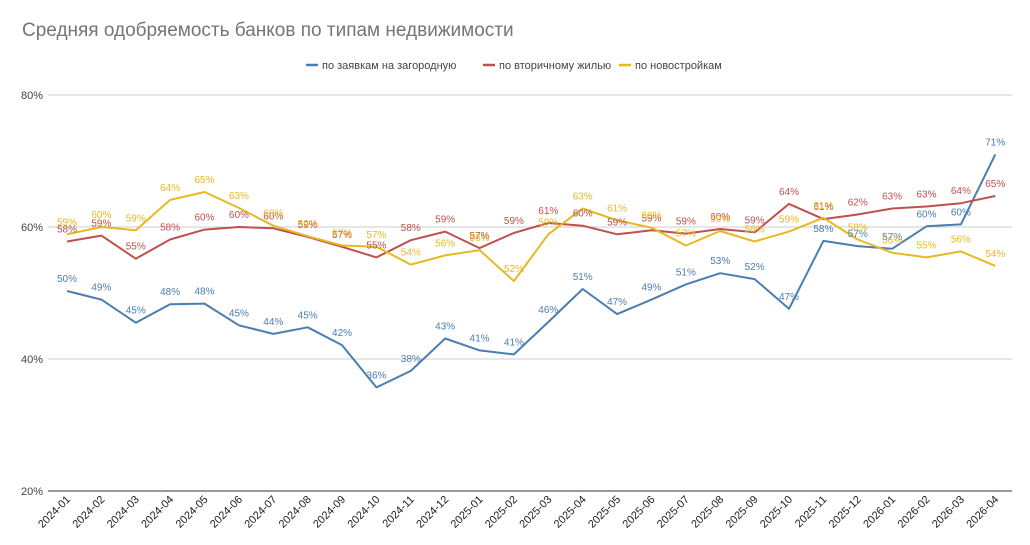  Describe the element at coordinates (879, 512) in the screenshot. I see `x-tick-label: 2026-01` at that location.